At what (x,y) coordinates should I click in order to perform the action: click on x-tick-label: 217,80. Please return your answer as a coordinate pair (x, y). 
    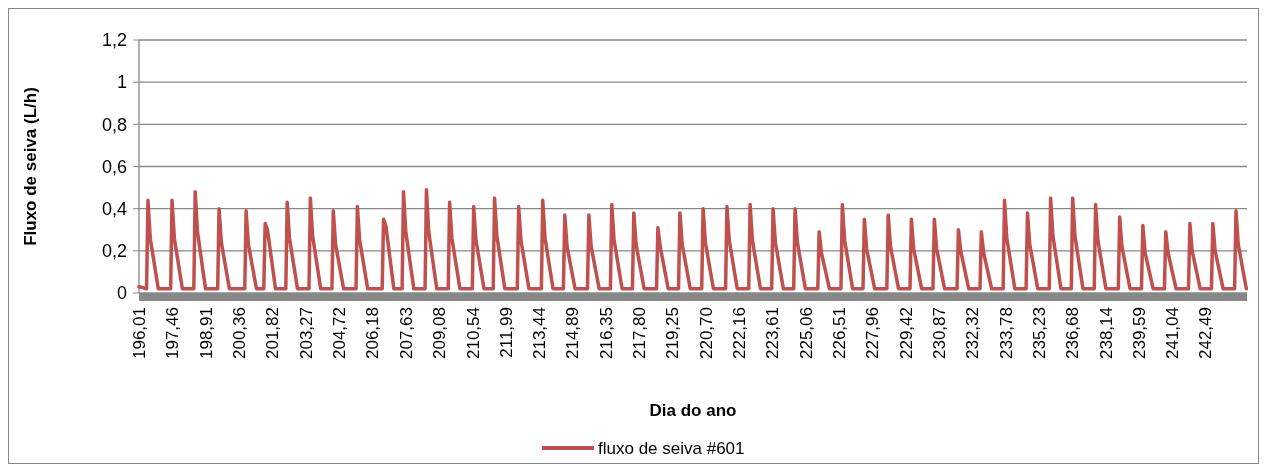
    Looking at the image, I should click on (640, 333).